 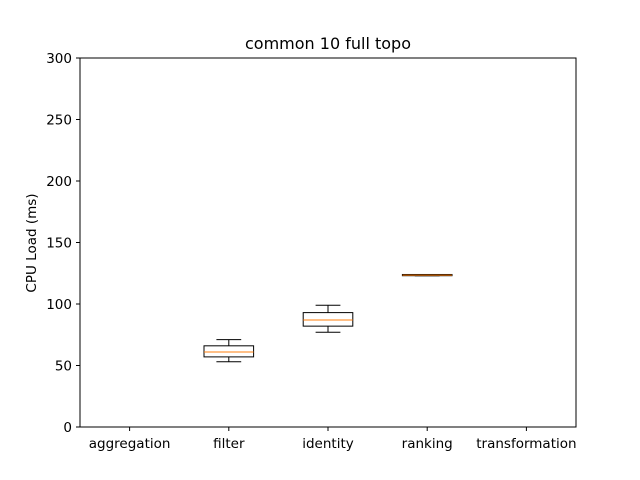 I want to click on y-tick-label: 0, so click(x=67, y=428).